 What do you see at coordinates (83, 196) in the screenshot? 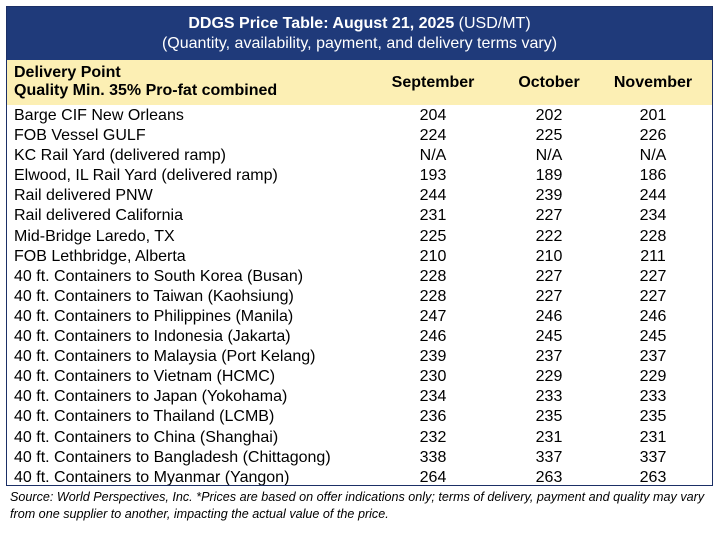
I see `delivery-point-cell: Rail delivered PNW` at bounding box center [83, 196].